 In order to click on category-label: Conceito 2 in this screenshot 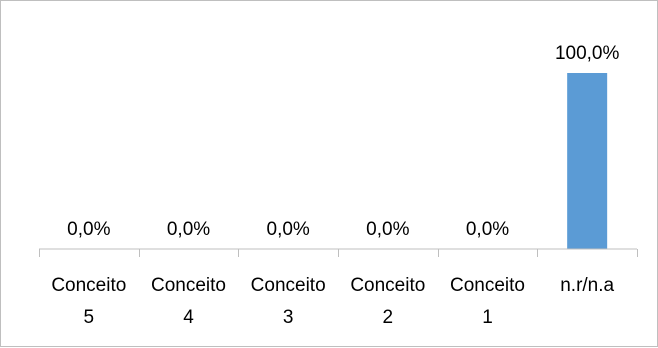, I will do `click(387, 301)`.